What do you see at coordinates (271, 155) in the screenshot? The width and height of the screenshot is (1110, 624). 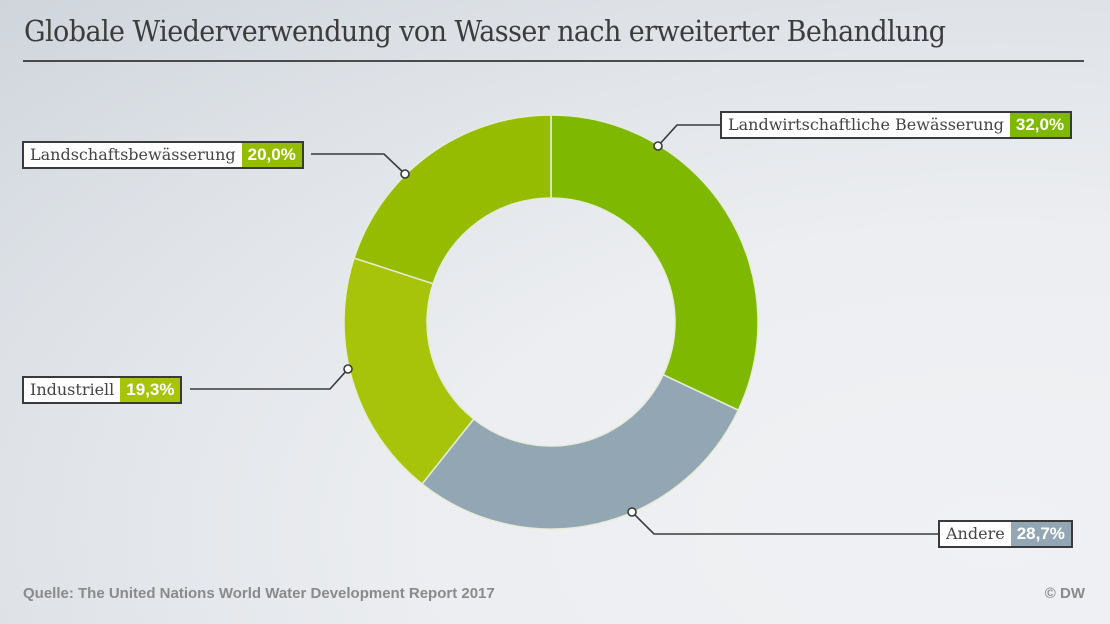 I see `slice-label-value: 20,0%` at bounding box center [271, 155].